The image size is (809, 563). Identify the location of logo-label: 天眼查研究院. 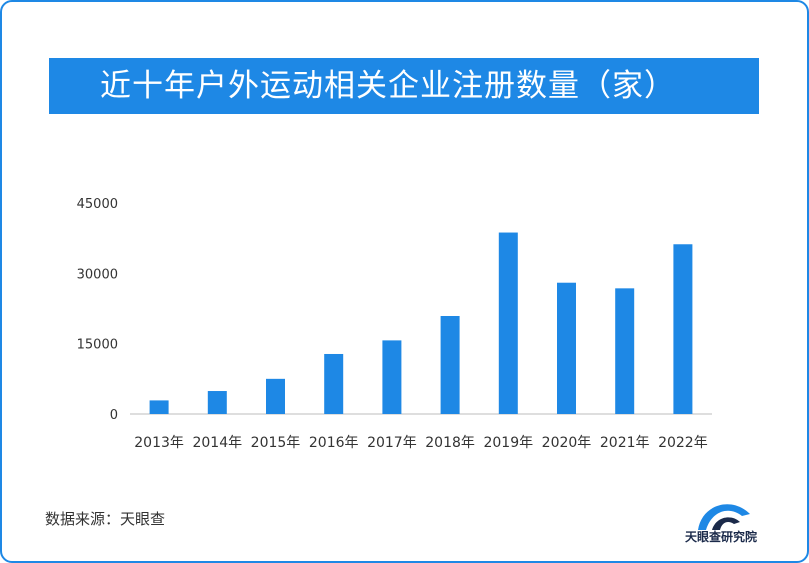
(720, 537).